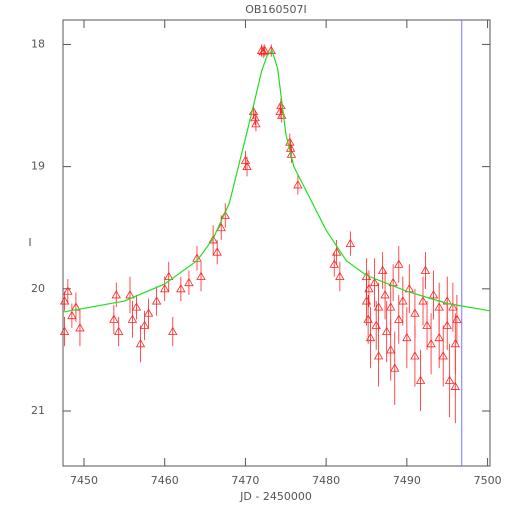  What do you see at coordinates (407, 480) in the screenshot?
I see `x-tick-label: 7490` at bounding box center [407, 480].